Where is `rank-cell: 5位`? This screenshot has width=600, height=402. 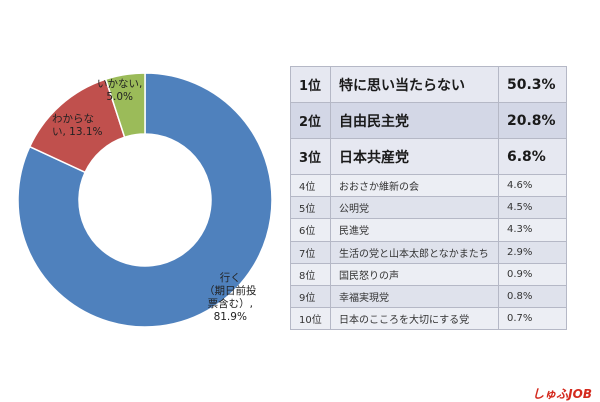
rank-cell: 5位 is located at coordinates (310, 208).